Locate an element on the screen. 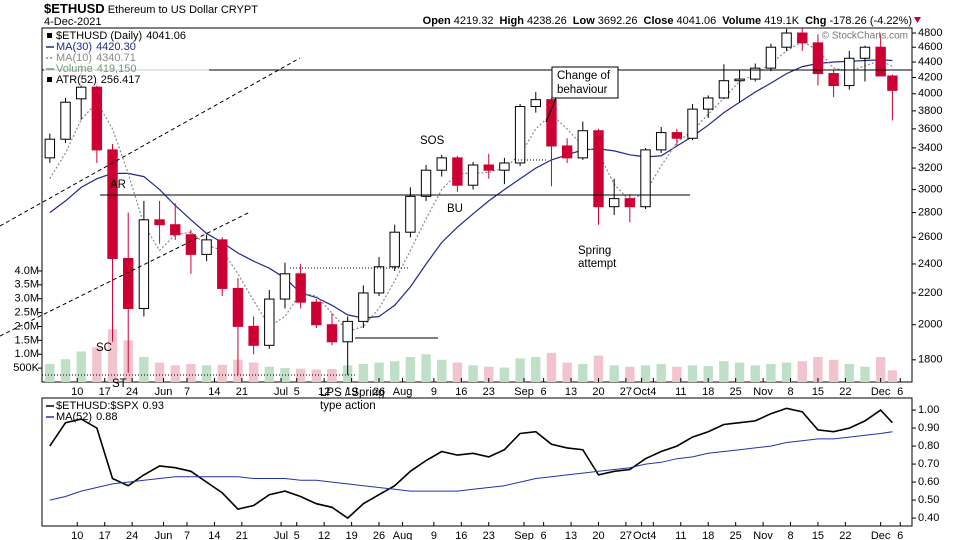 This screenshot has height=540, width=960. x-tick-label: 12 is located at coordinates (324, 535).